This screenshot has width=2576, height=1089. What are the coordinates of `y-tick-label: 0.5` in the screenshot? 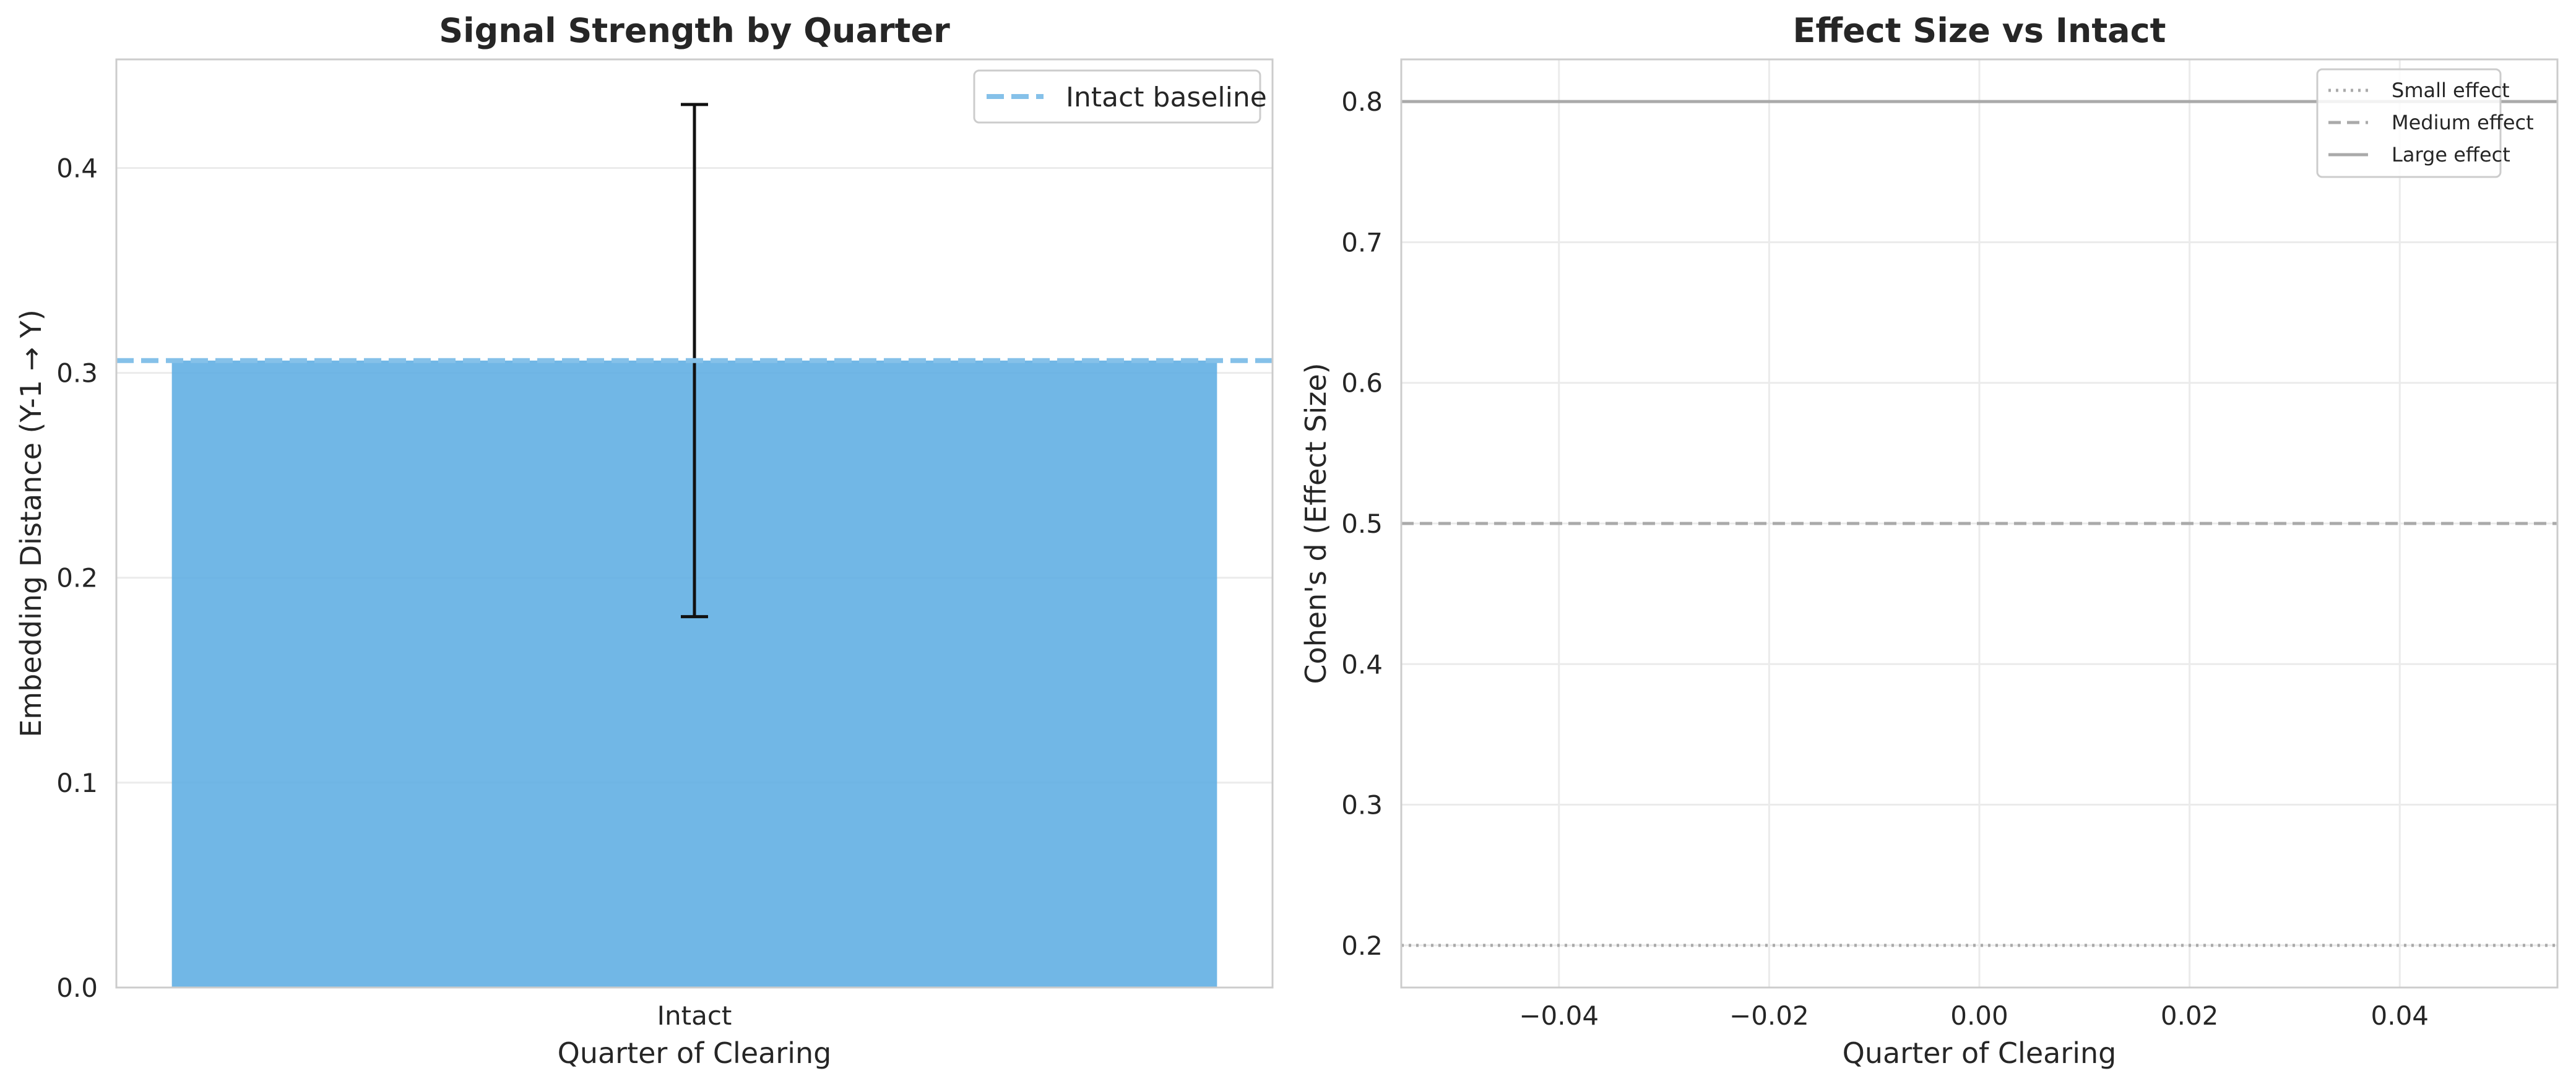 It's located at (1362, 524).